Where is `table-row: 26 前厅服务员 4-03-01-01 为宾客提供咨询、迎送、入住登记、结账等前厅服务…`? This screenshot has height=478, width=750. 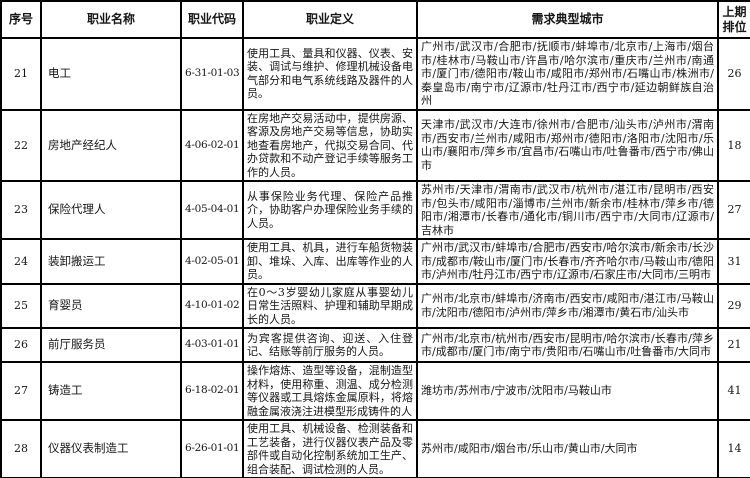
table-row: 26 前厅服务员 4-03-01-01 为宾客提供咨询、迎送、入住登记、结账等前厅服务… is located at coordinates (375, 345).